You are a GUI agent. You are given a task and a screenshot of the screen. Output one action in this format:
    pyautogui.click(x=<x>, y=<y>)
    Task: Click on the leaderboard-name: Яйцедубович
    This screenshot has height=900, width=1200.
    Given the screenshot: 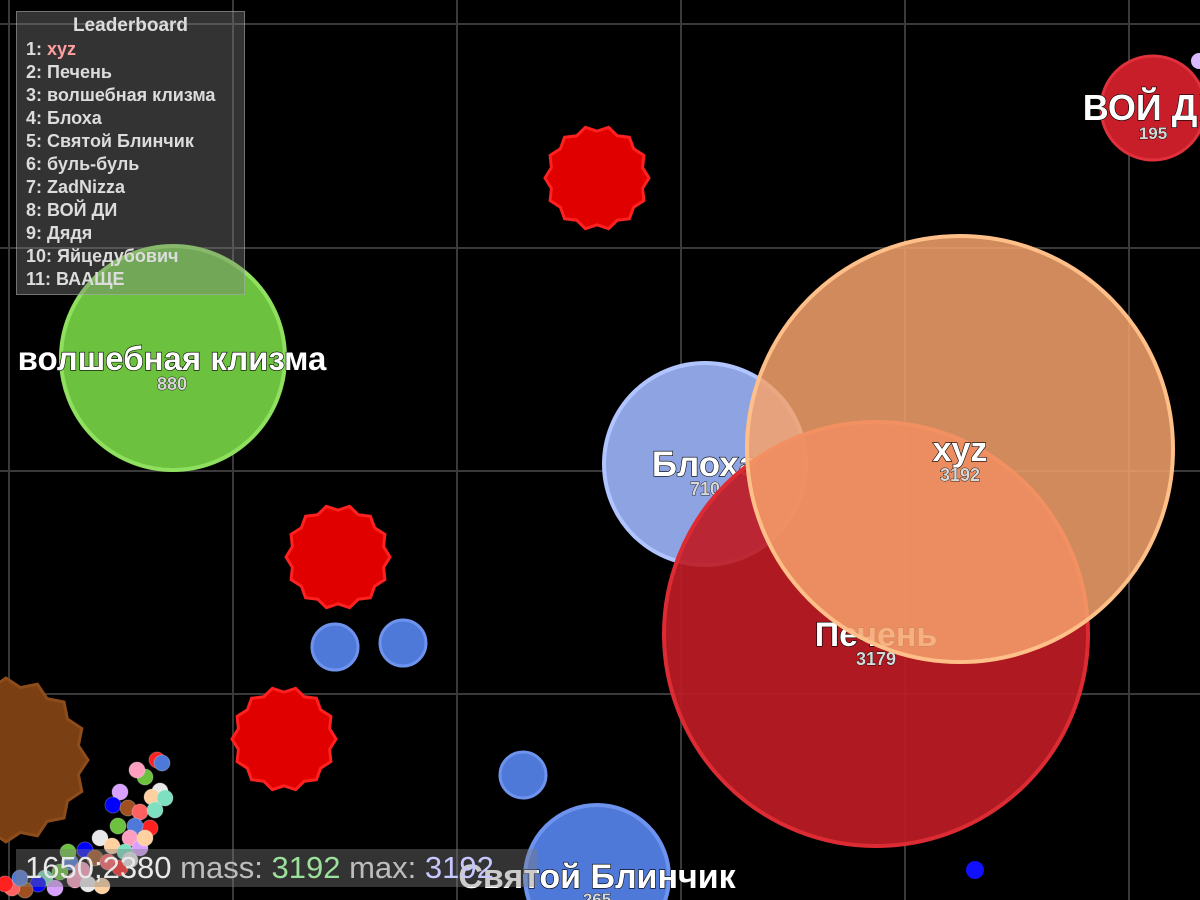 What is the action you would take?
    pyautogui.click(x=118, y=256)
    